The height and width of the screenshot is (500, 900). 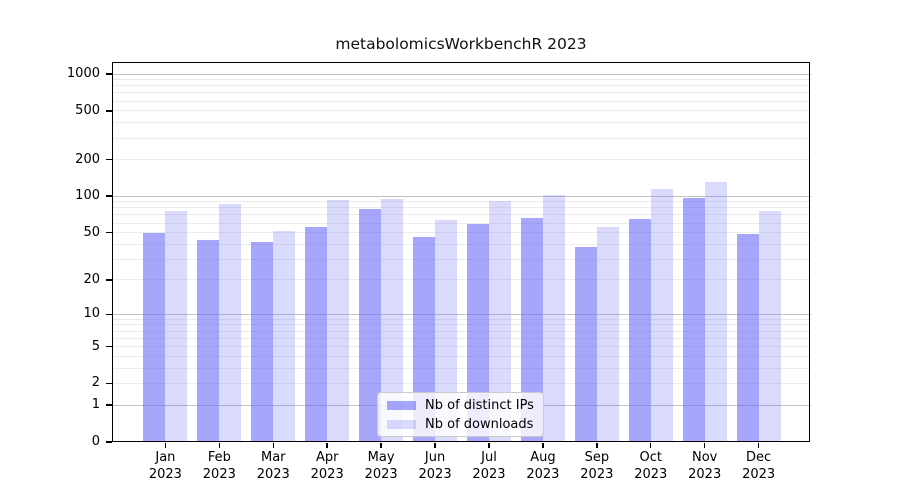 I want to click on legend-item-distinct-ips: Nb of distinct IPs, so click(x=460, y=405).